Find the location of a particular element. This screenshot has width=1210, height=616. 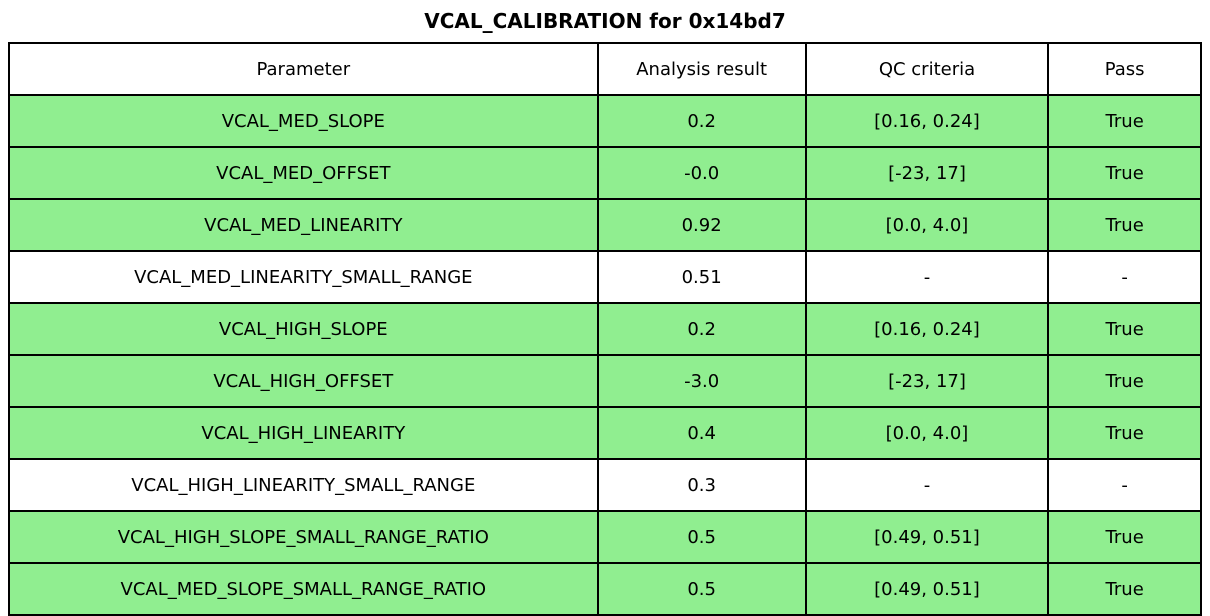

parameter-cell: VCAL_MED_SLOPE is located at coordinates (303, 121).